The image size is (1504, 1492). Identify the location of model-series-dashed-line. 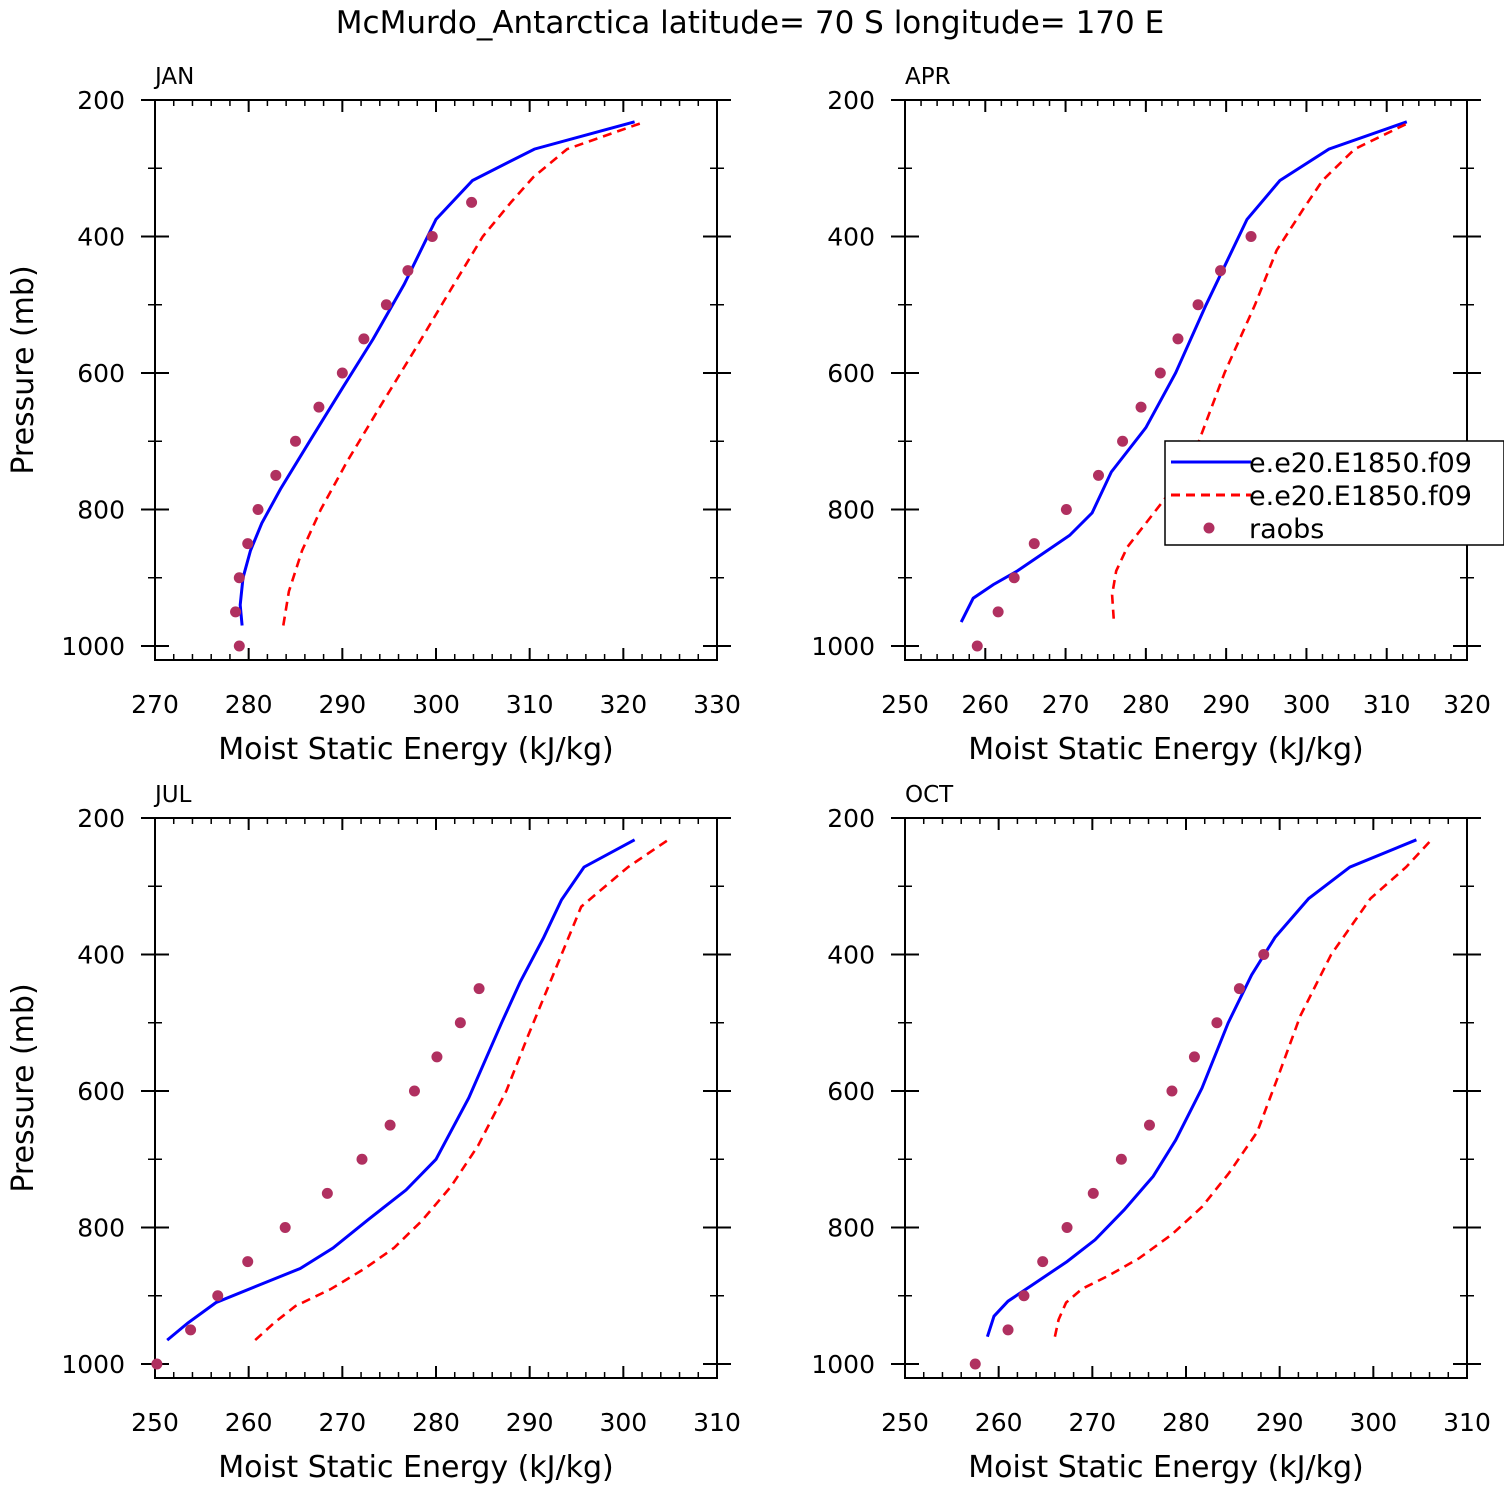
(1261, 369).